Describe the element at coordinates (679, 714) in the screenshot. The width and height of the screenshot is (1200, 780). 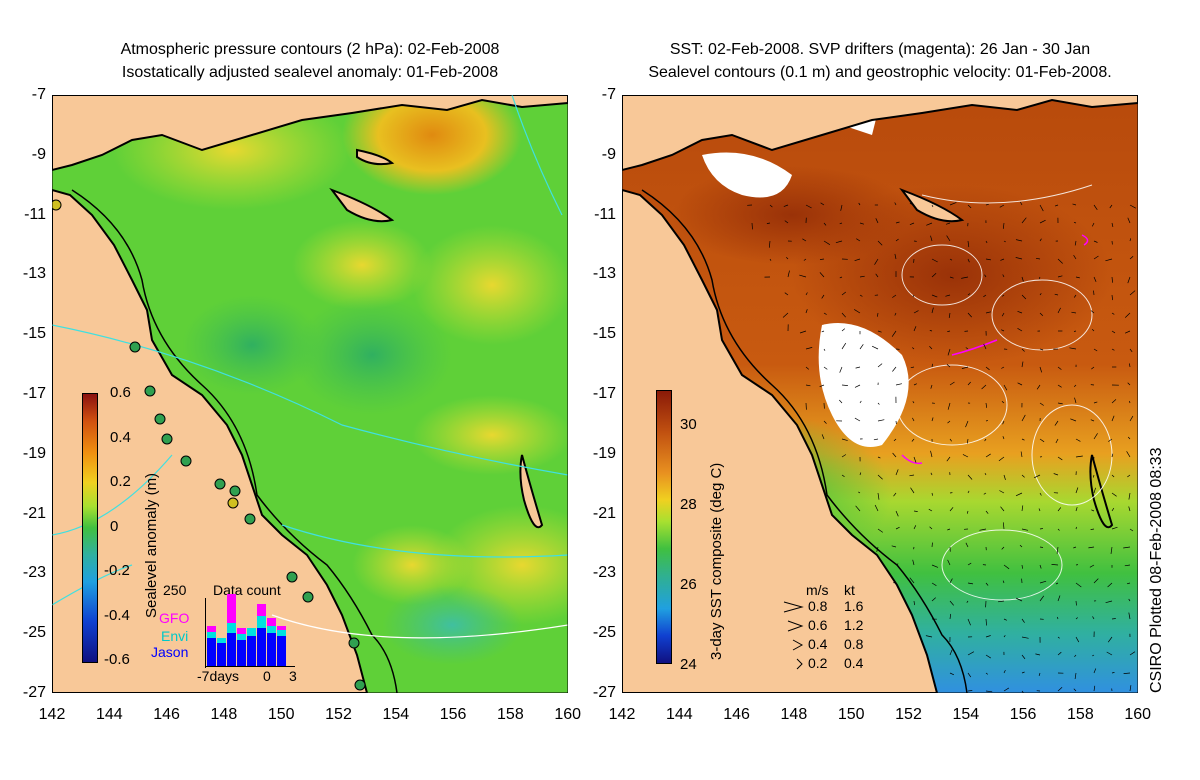
I see `lon-tick-label: 144` at that location.